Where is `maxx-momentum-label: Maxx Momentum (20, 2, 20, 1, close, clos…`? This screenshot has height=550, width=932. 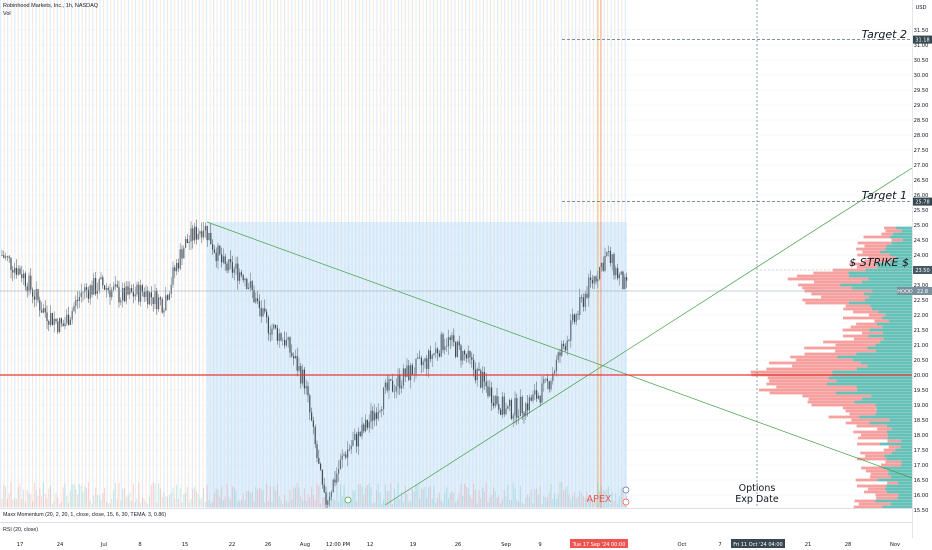
maxx-momentum-label: Maxx Momentum (20, 2, 20, 1, close, clos… is located at coordinates (85, 515).